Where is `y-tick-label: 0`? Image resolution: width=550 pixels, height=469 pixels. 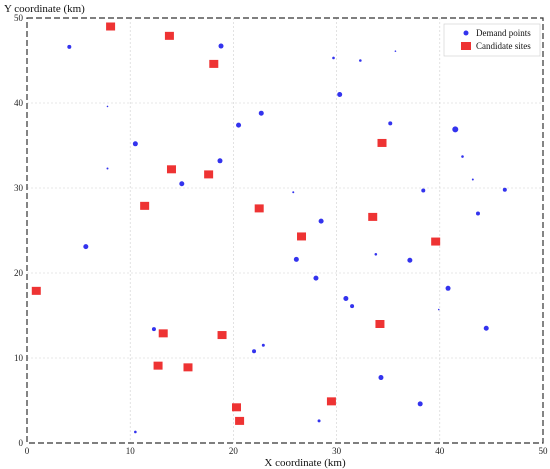 y-tick-label: 0 is located at coordinates (21, 443).